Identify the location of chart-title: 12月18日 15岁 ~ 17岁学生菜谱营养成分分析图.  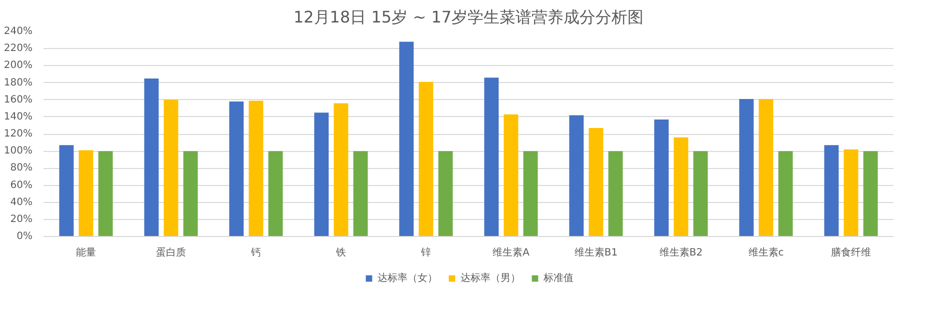
(468, 17).